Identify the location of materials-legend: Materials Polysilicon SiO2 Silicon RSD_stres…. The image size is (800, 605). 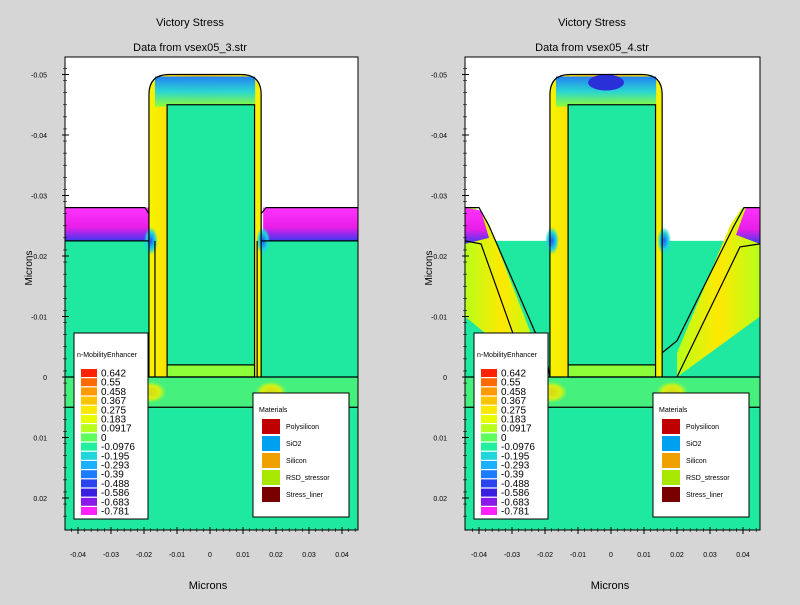
(301, 455).